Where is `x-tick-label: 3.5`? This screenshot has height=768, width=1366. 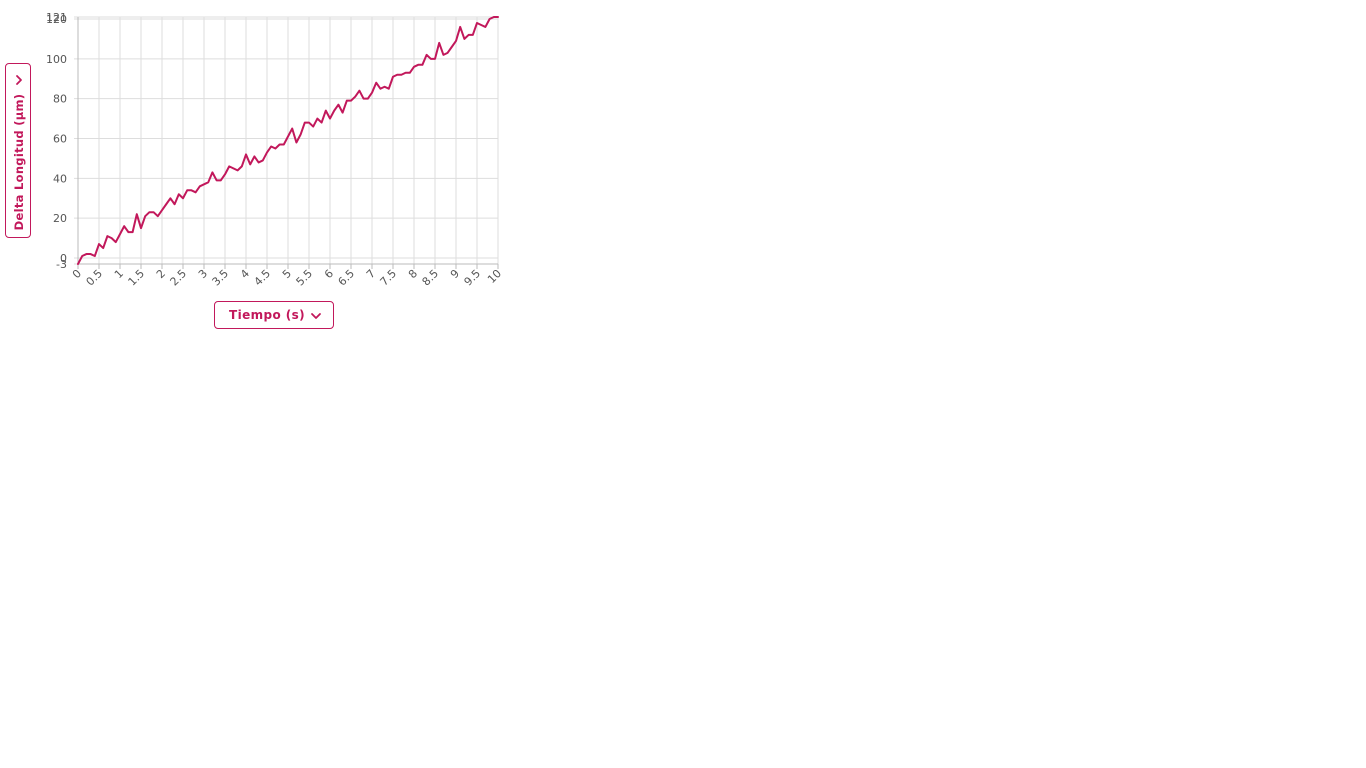 x-tick-label: 3.5 is located at coordinates (221, 278).